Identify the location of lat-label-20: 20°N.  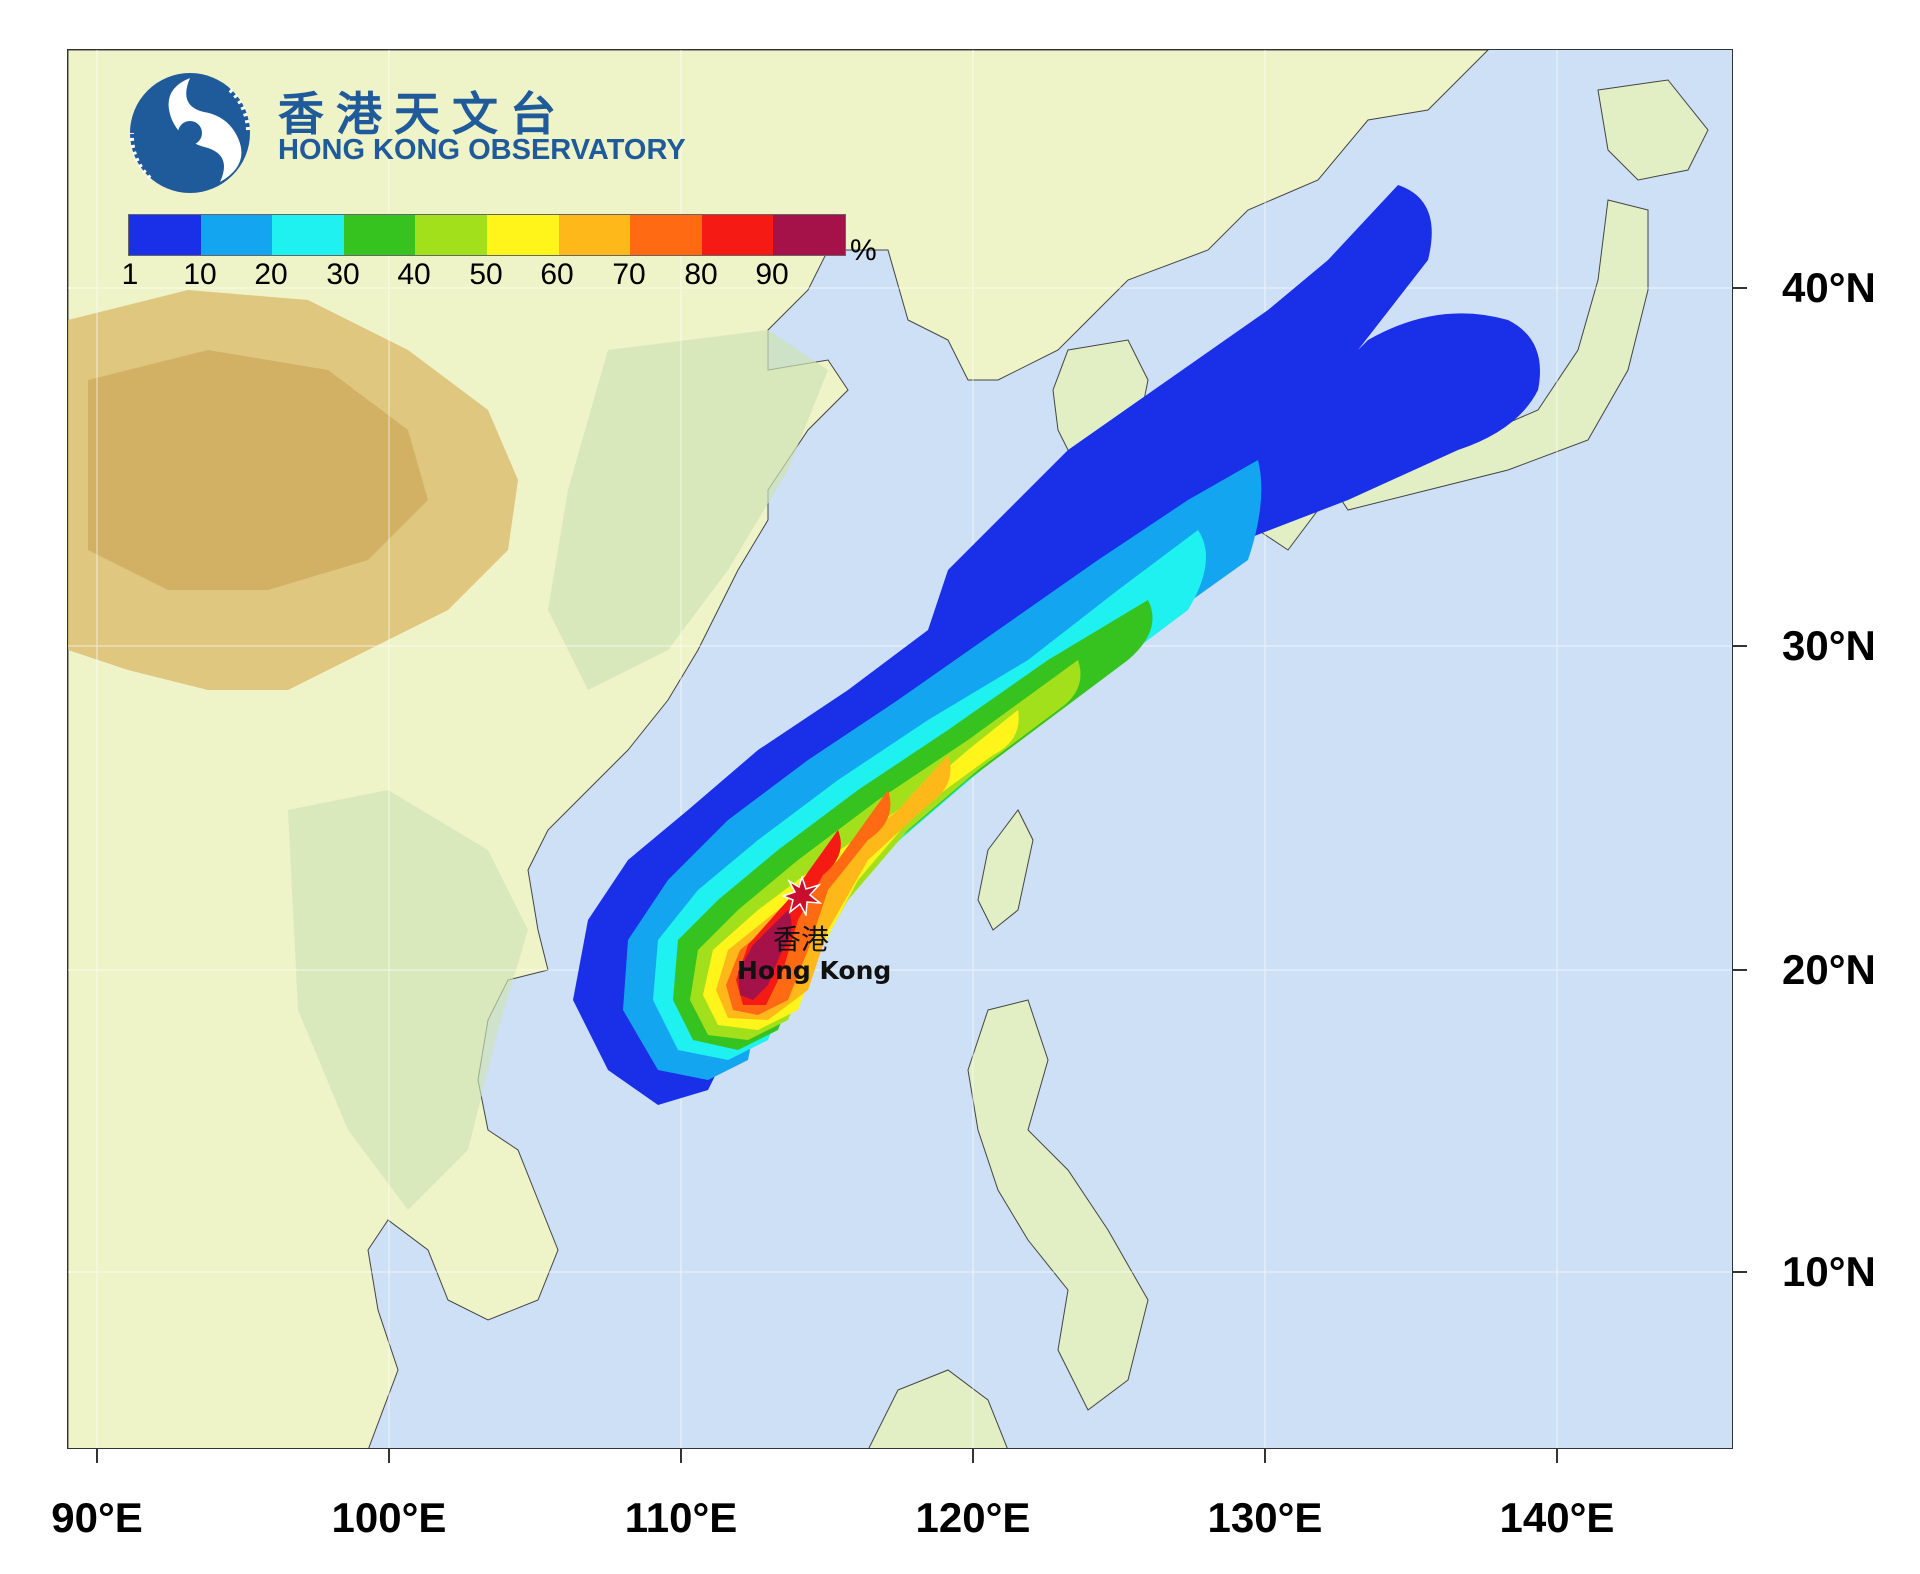
(1829, 969).